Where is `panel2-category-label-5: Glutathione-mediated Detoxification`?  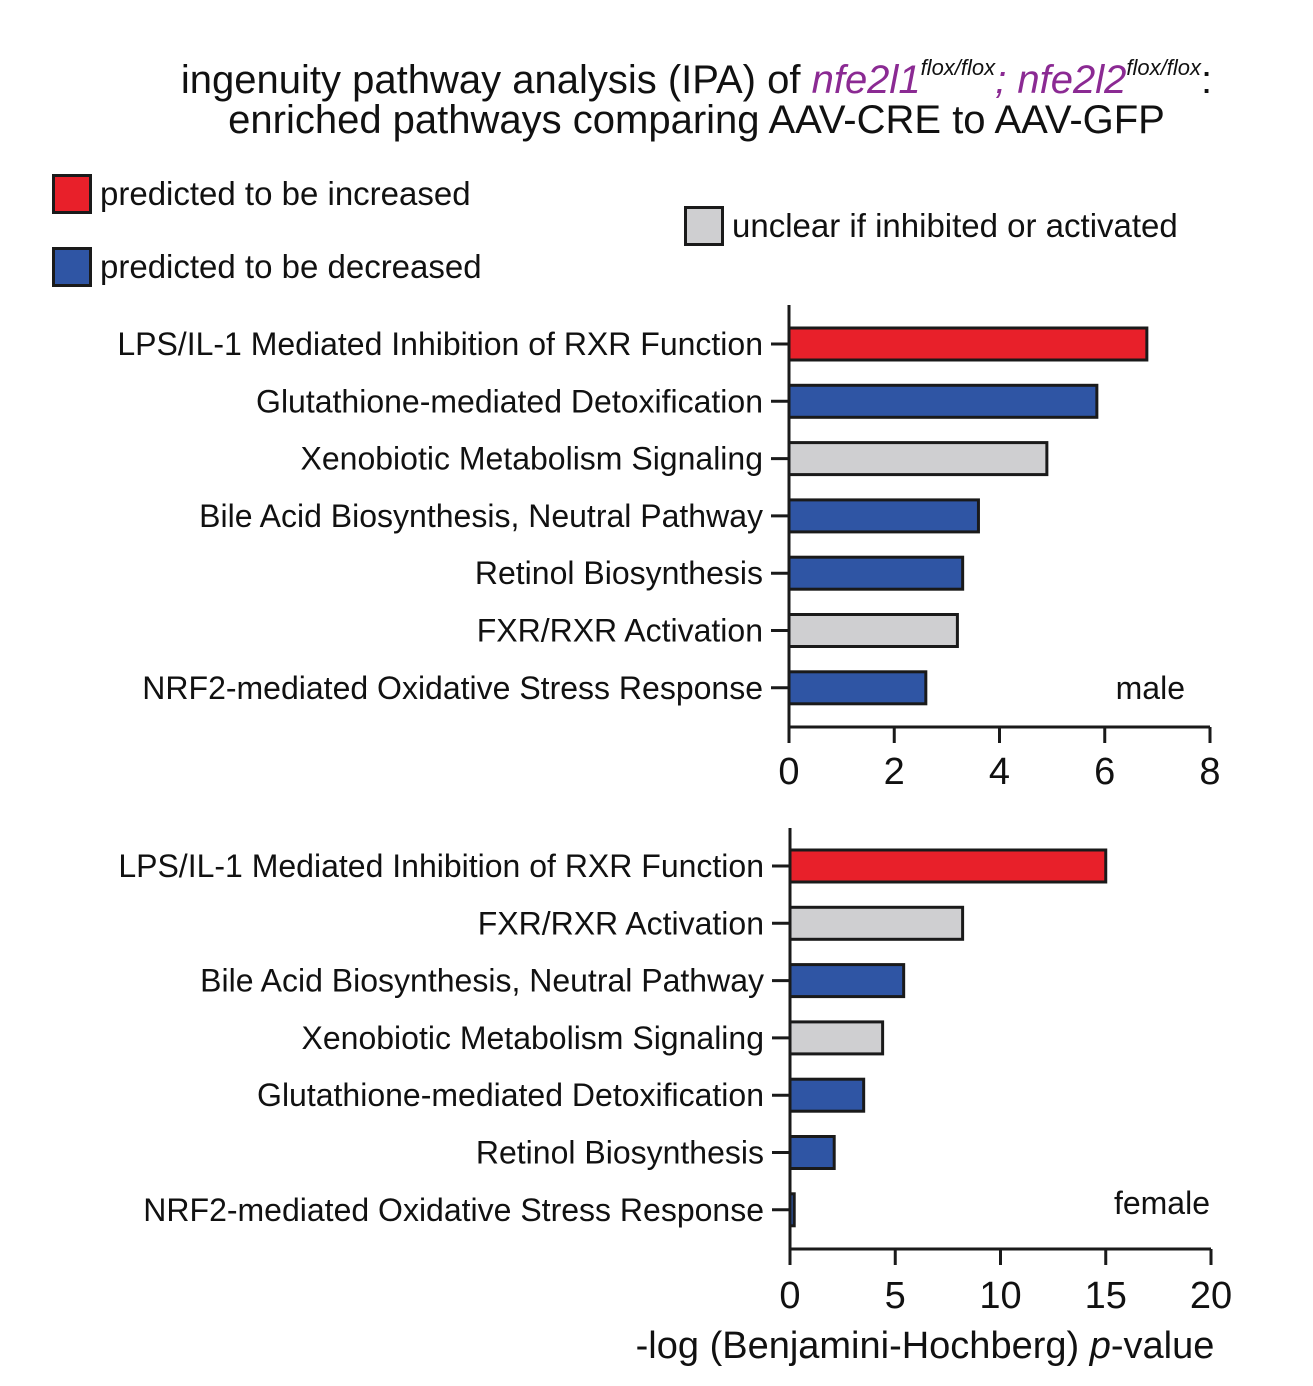
panel2-category-label-5: Glutathione-mediated Detoxification is located at coordinates (510, 1095).